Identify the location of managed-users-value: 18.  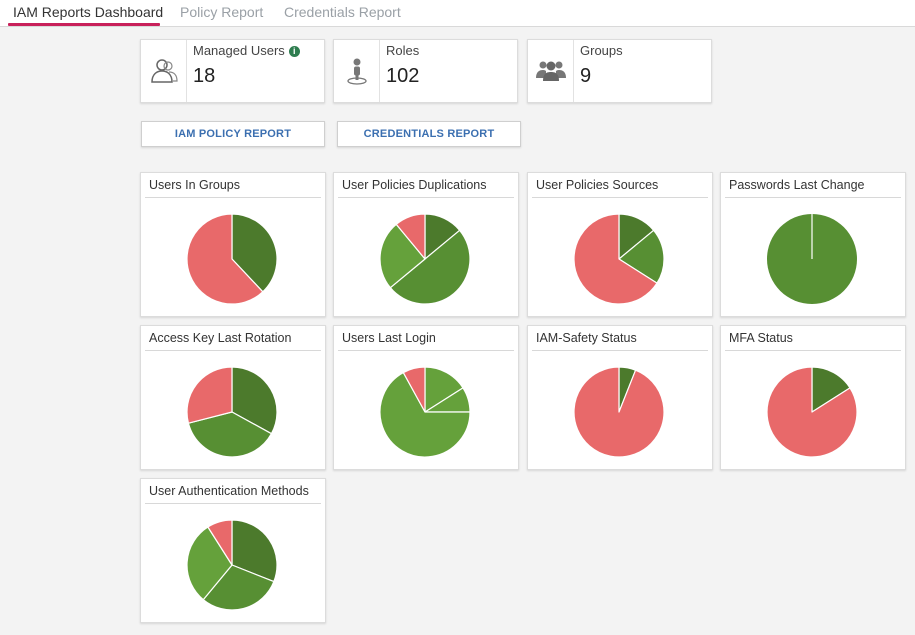
(204, 76).